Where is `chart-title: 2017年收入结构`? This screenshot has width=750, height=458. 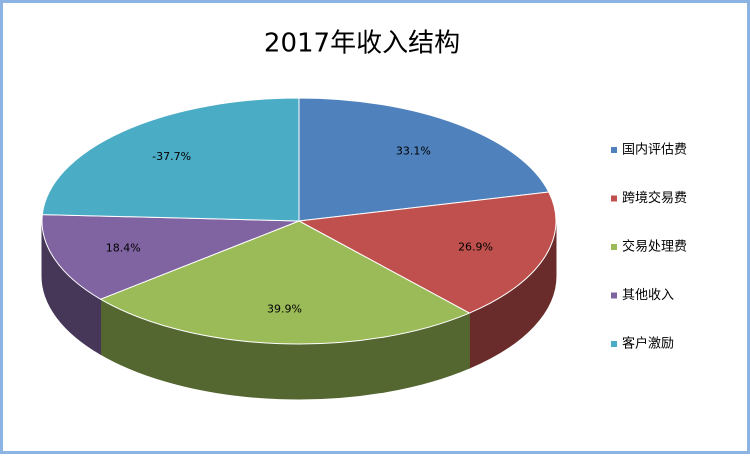
chart-title: 2017年收入结构 is located at coordinates (362, 44).